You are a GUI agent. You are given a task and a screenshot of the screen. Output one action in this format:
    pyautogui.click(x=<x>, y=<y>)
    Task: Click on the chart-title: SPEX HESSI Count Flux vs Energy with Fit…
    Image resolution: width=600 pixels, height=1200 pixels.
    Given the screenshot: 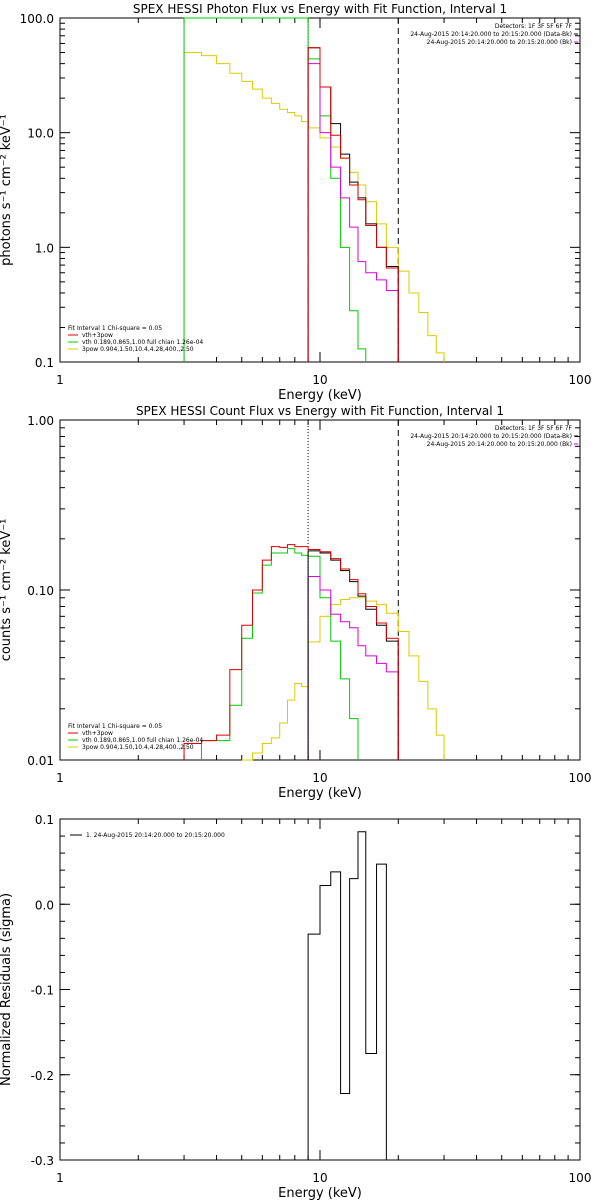 What is the action you would take?
    pyautogui.click(x=320, y=411)
    